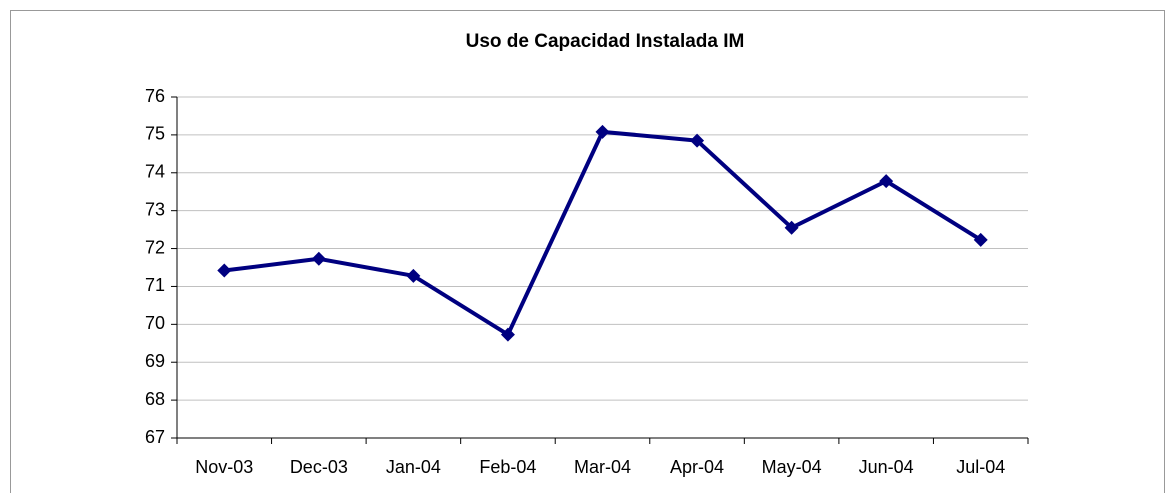 This screenshot has width=1172, height=493. What do you see at coordinates (602, 467) in the screenshot?
I see `x-tick-label: Mar-04` at bounding box center [602, 467].